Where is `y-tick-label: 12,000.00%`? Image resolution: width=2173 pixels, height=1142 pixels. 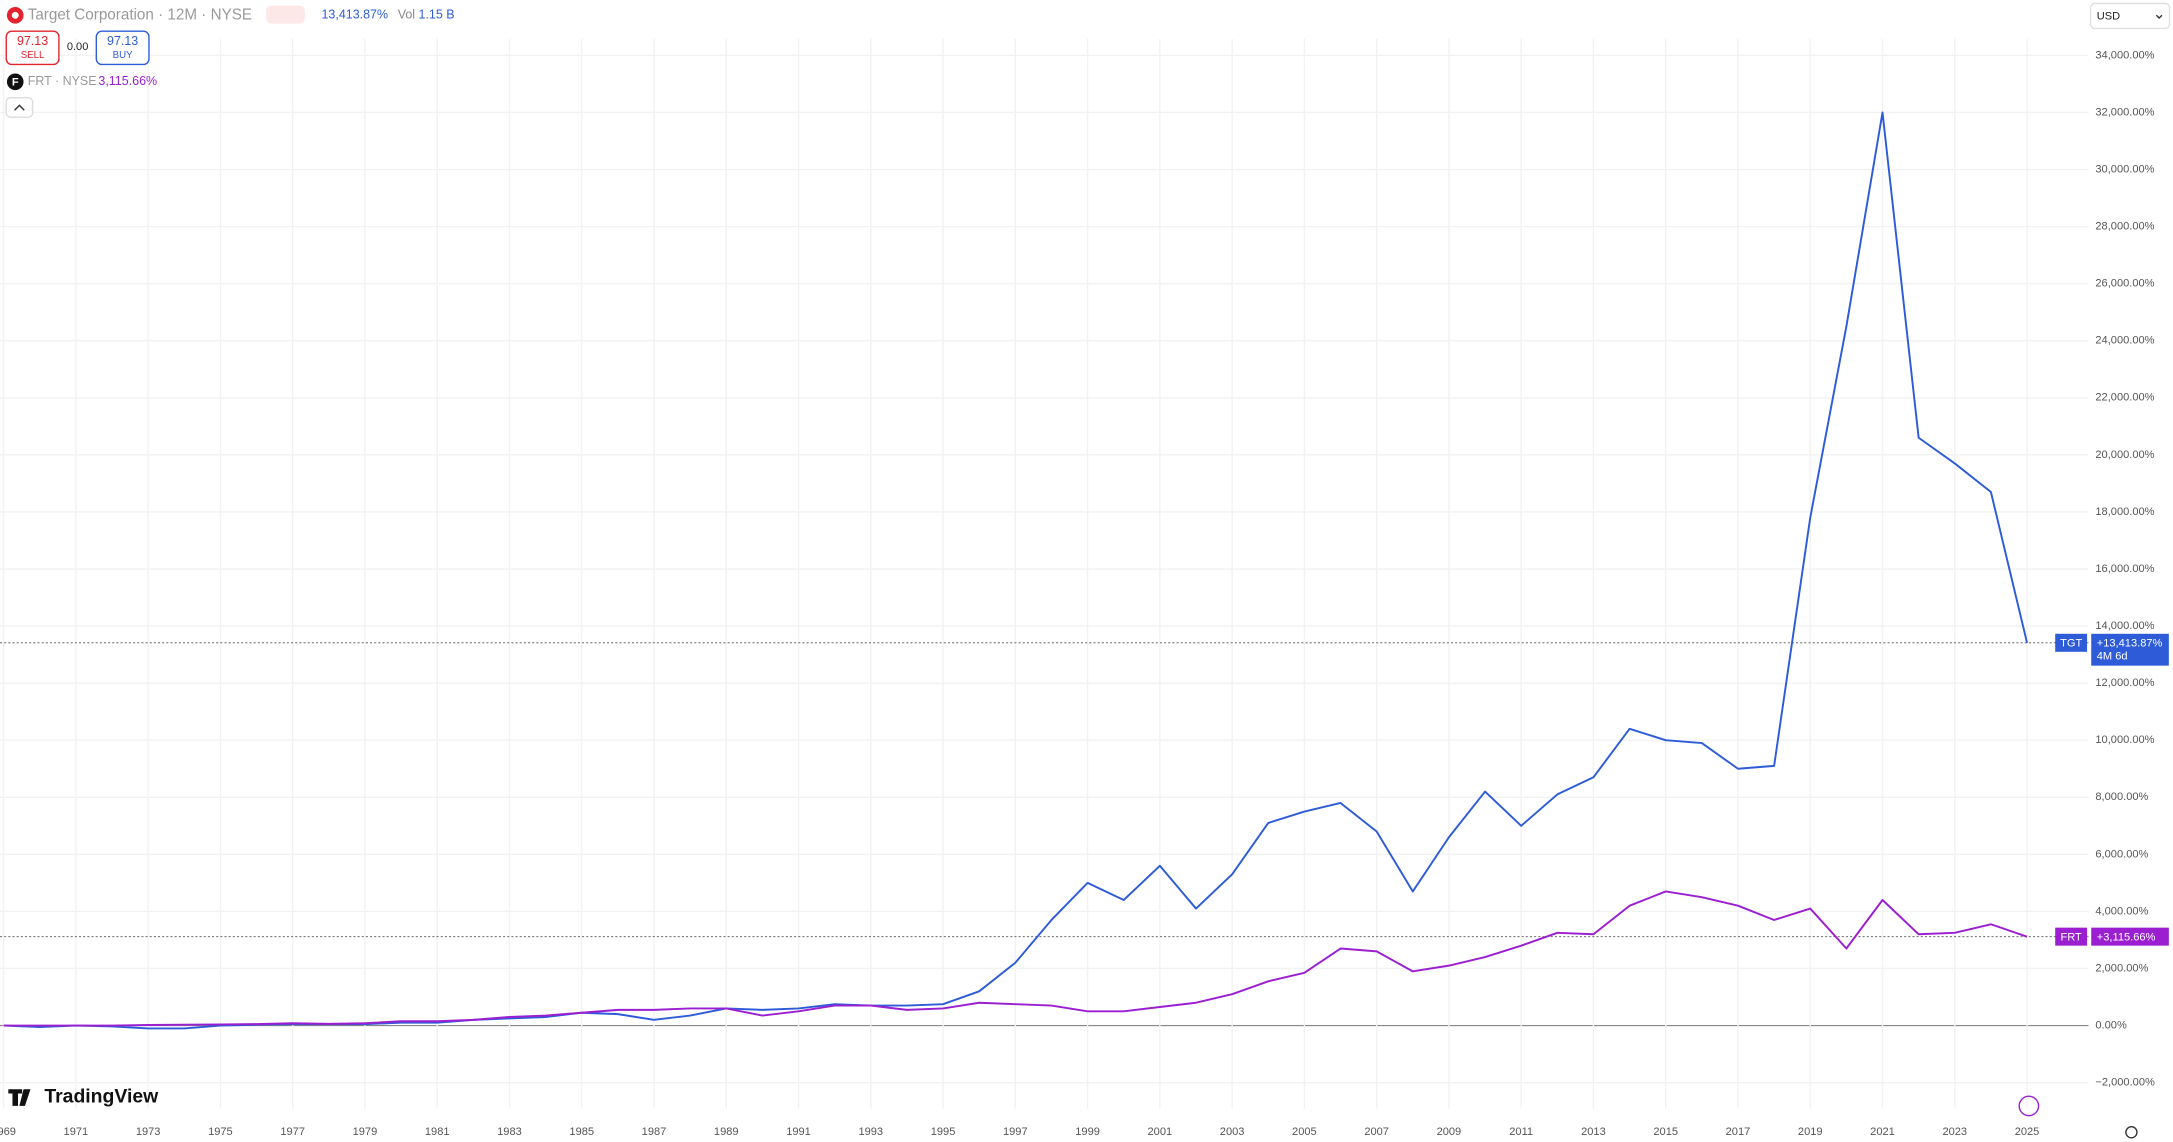 y-tick-label: 12,000.00% is located at coordinates (2124, 683).